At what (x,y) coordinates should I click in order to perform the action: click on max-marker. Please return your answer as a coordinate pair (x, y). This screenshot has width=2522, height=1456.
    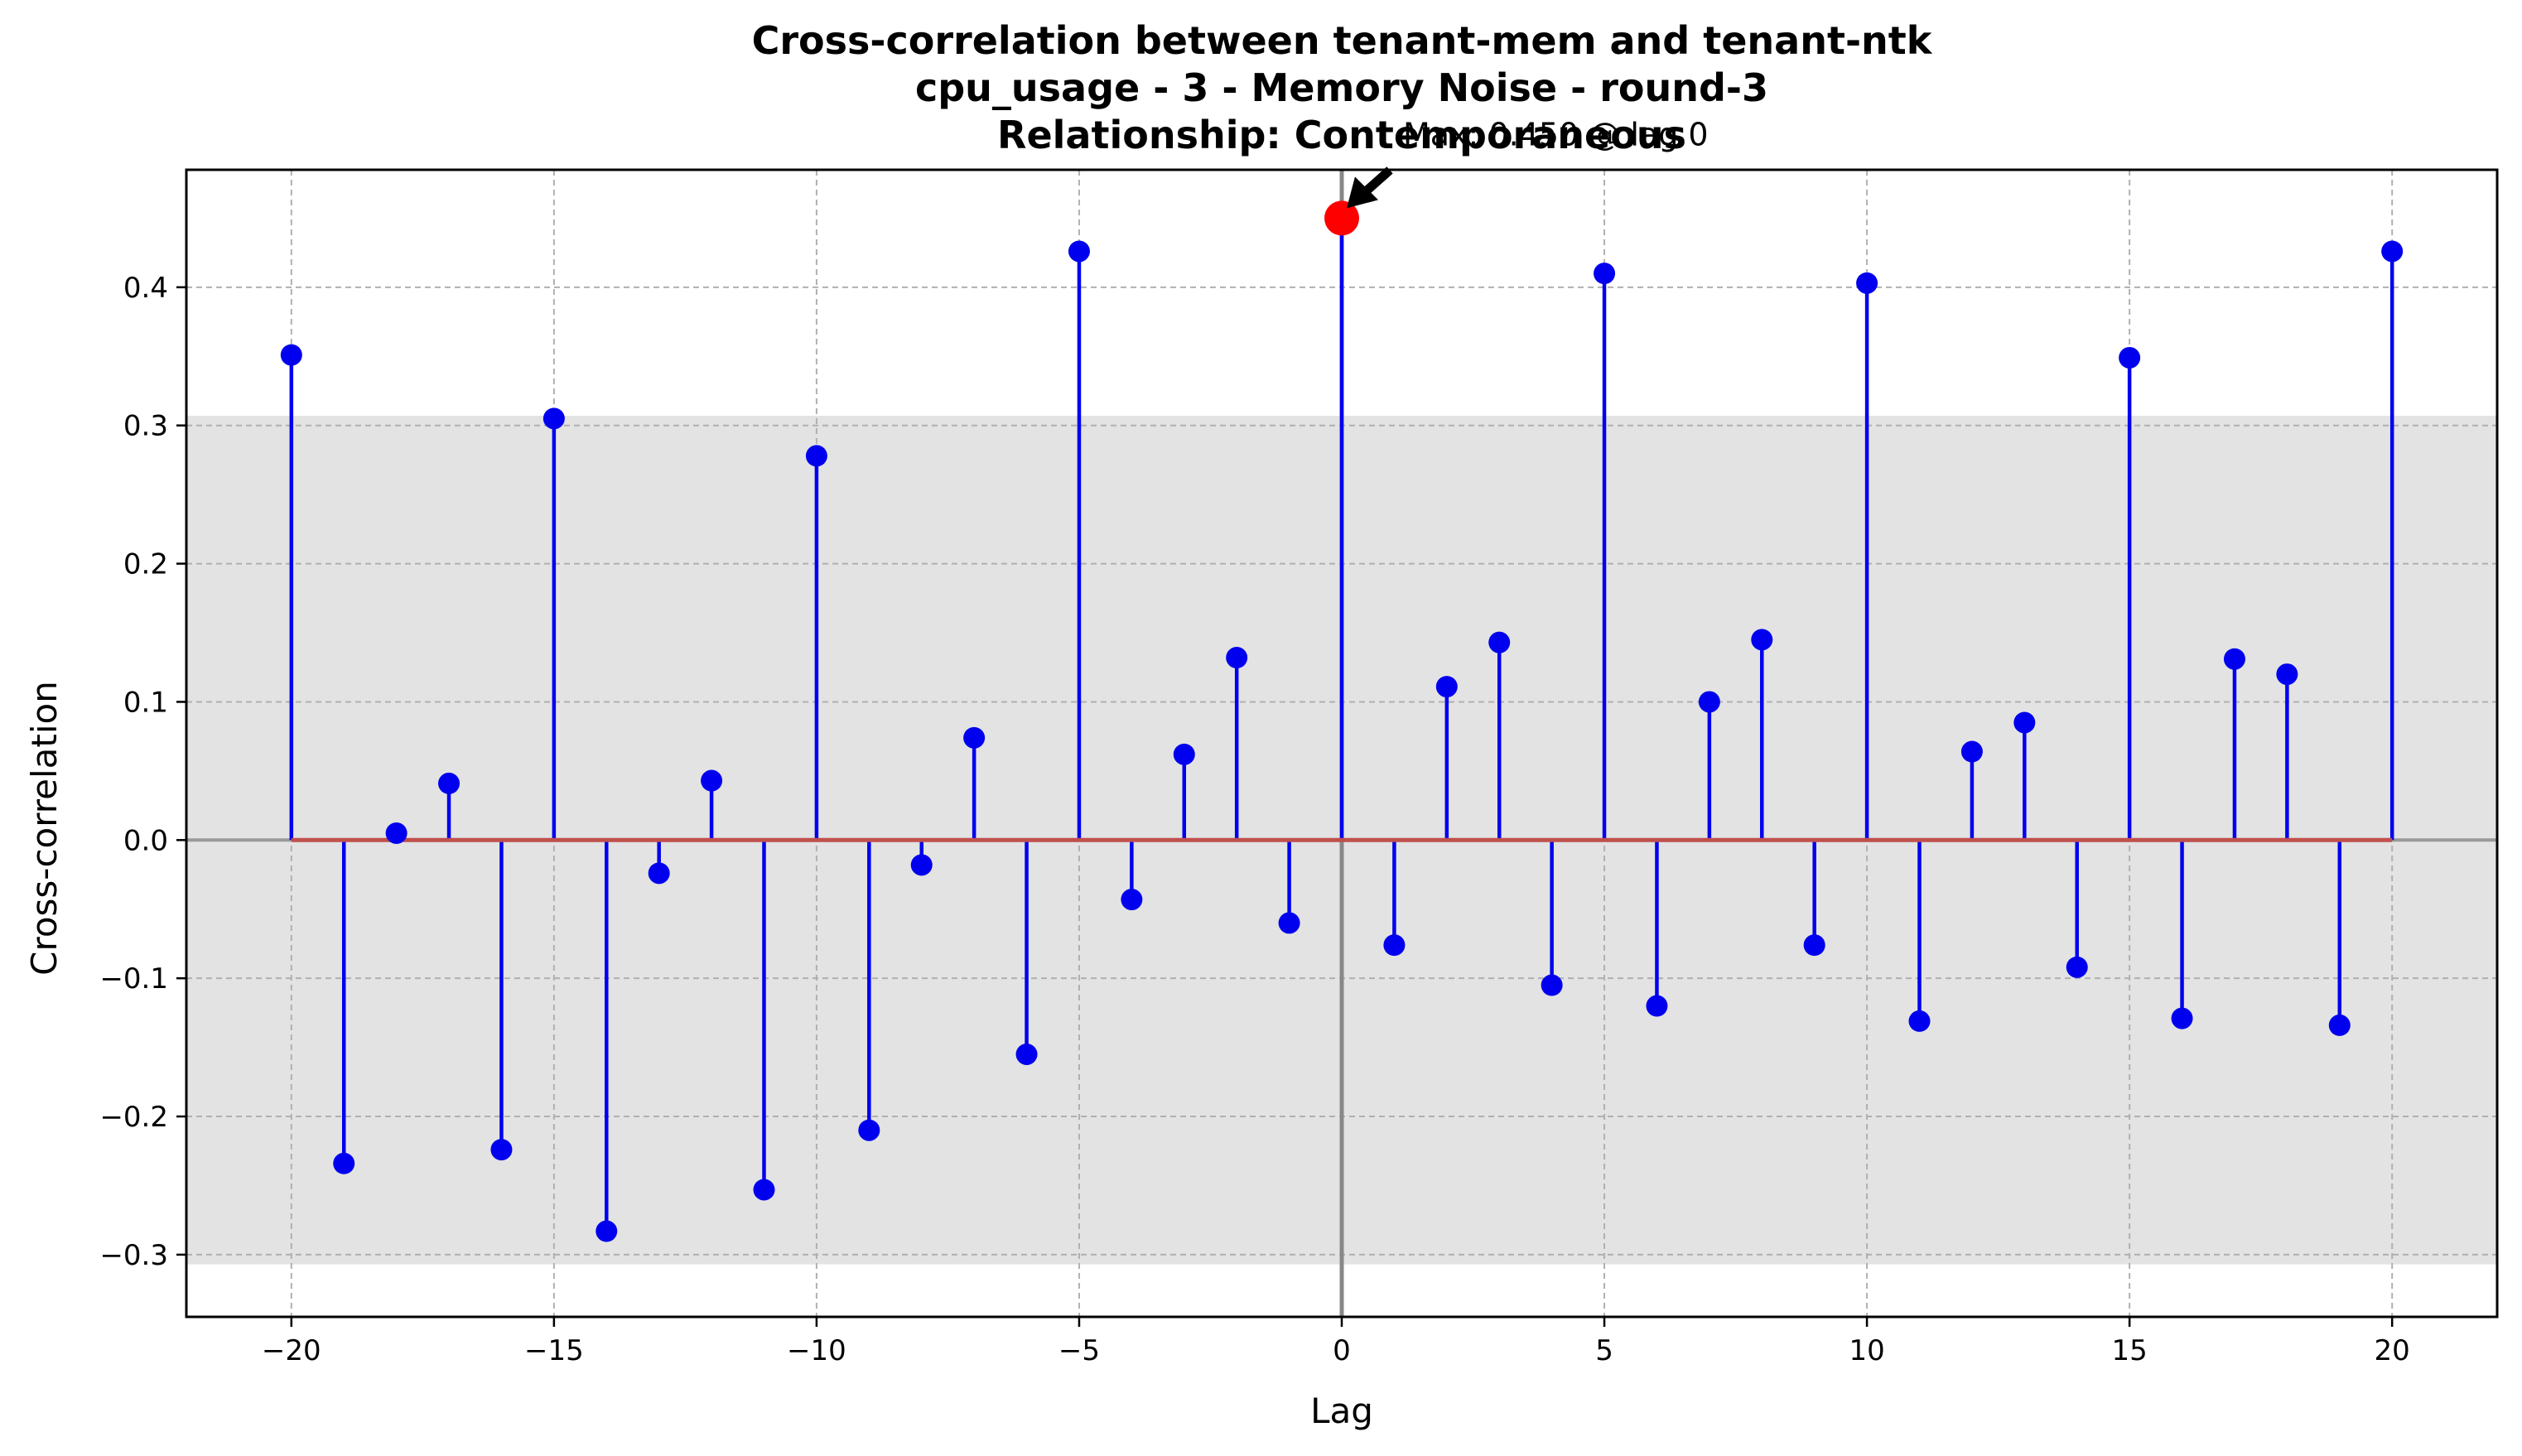
    Looking at the image, I should click on (1341, 218).